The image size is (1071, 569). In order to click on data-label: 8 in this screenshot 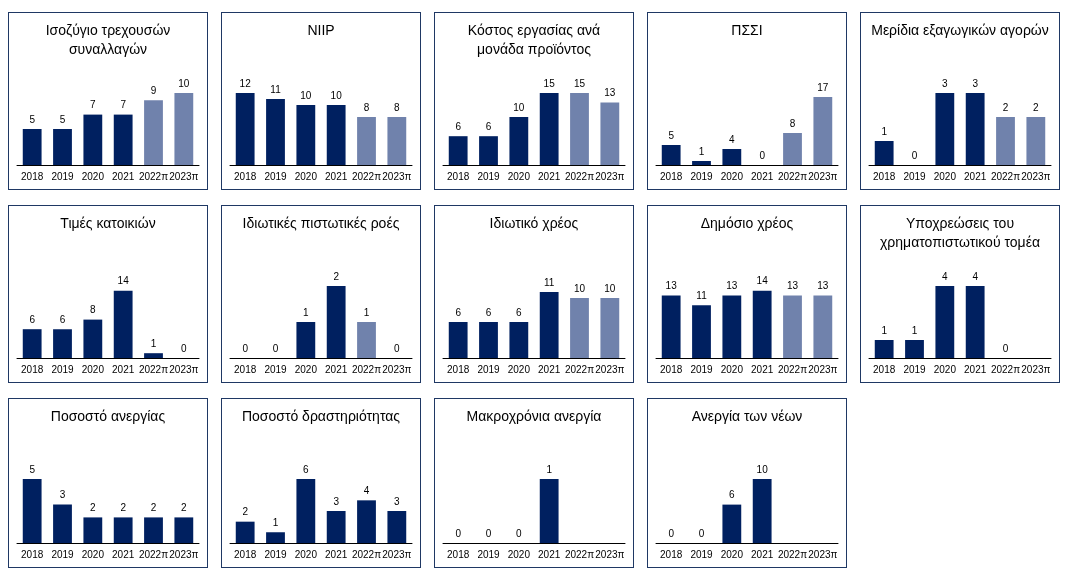, I will do `click(397, 107)`.